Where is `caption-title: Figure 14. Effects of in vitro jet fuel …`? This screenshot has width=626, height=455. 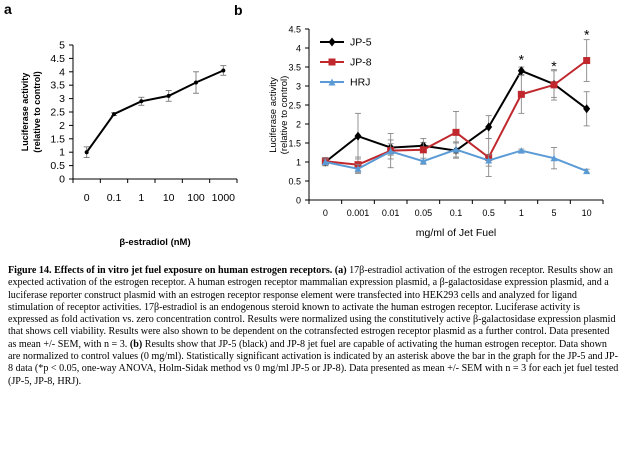 caption-title: Figure 14. Effects of in vitro jet fuel … is located at coordinates (177, 270).